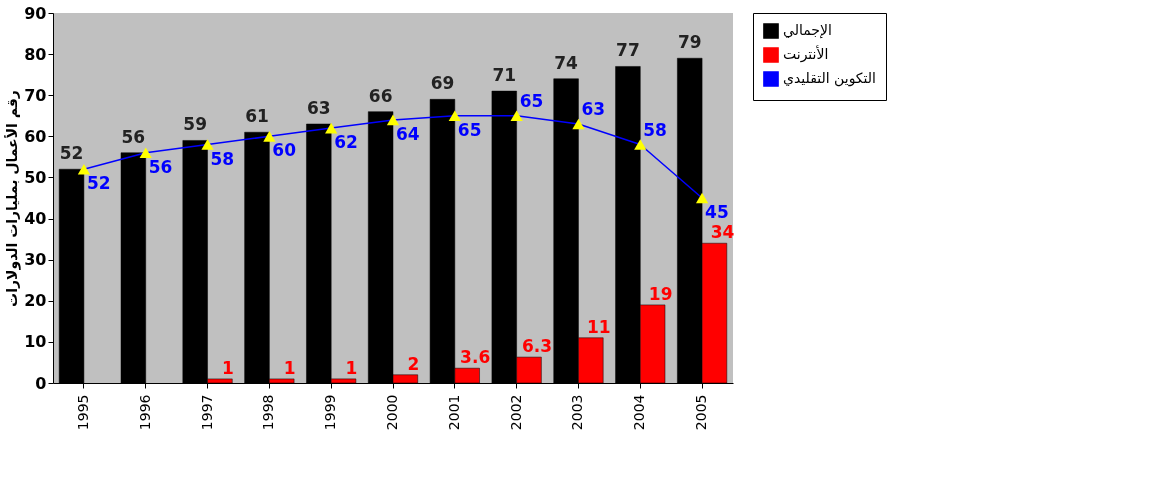 The width and height of the screenshot is (1165, 487). Describe the element at coordinates (639, 412) in the screenshot. I see `x-tick-label: 2004` at that location.